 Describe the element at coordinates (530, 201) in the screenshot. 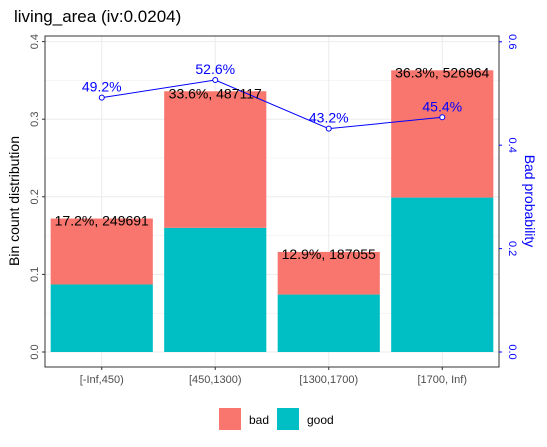

I see `y-axis-right-title: Bad probability` at that location.